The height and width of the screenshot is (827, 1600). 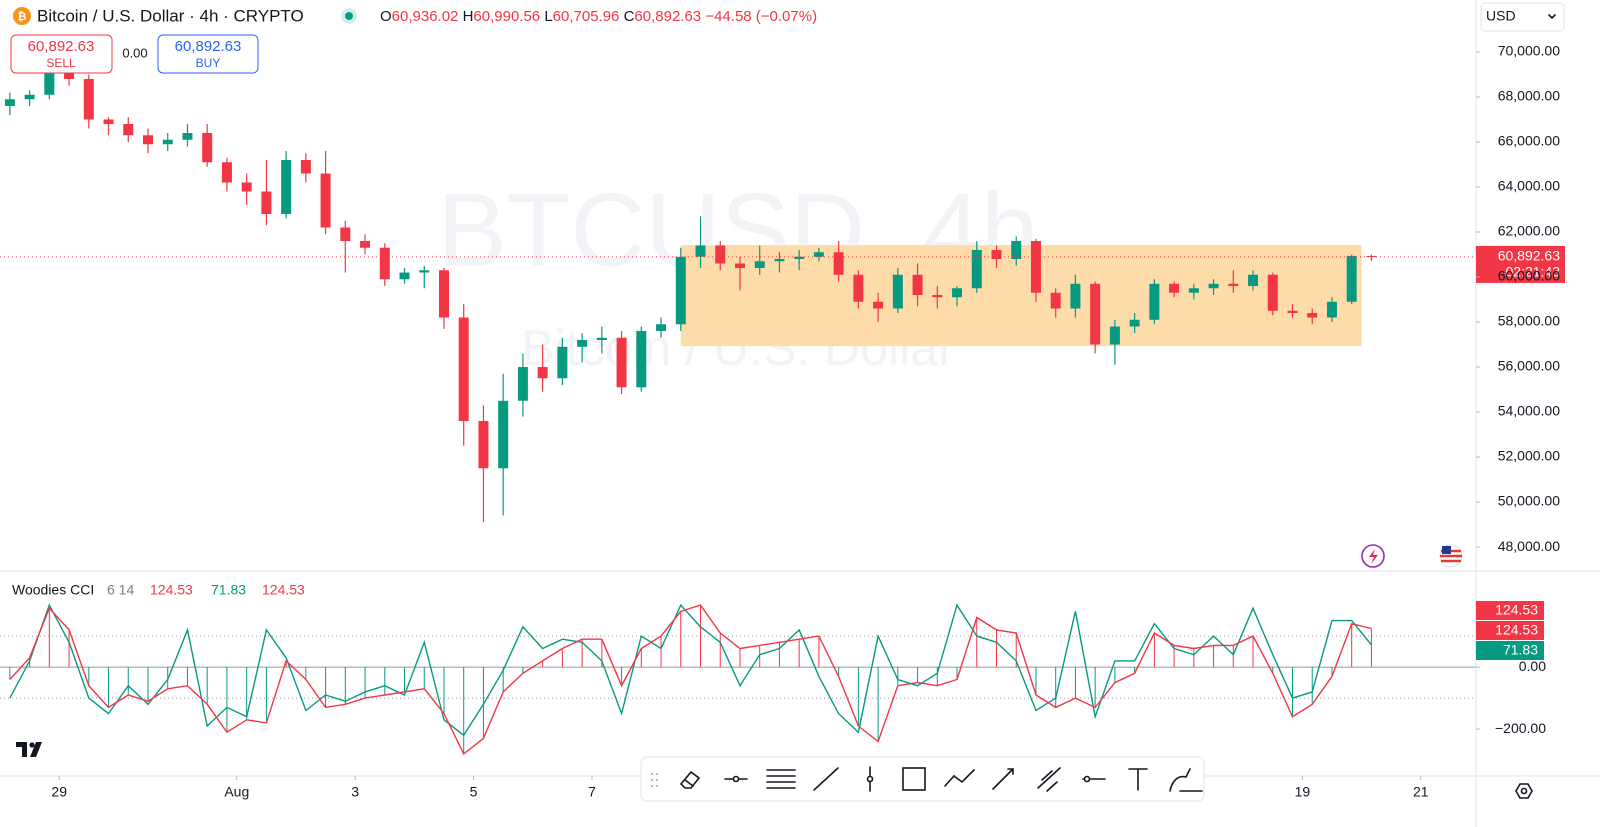 What do you see at coordinates (959, 778) in the screenshot?
I see `path-tool` at bounding box center [959, 778].